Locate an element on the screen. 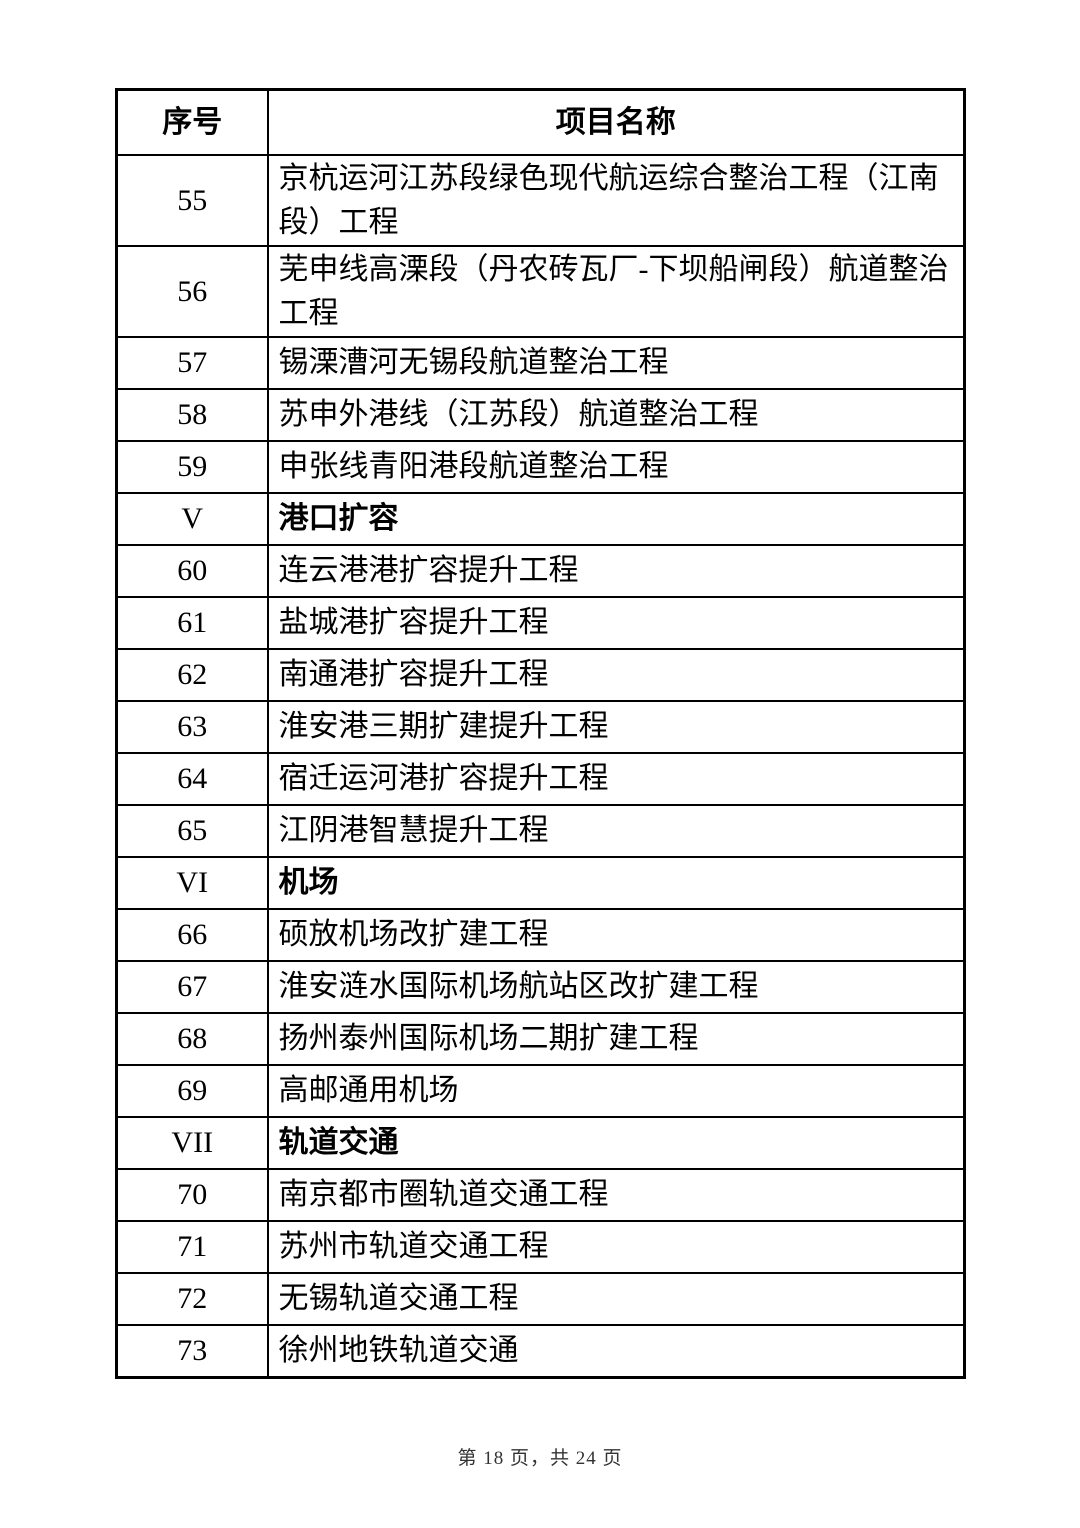 Image resolution: width=1080 pixels, height=1528 pixels. project-name-cell: 京杭运河江苏段绿色现代航运综合整治工程（江南段）工程 is located at coordinates (616, 200).